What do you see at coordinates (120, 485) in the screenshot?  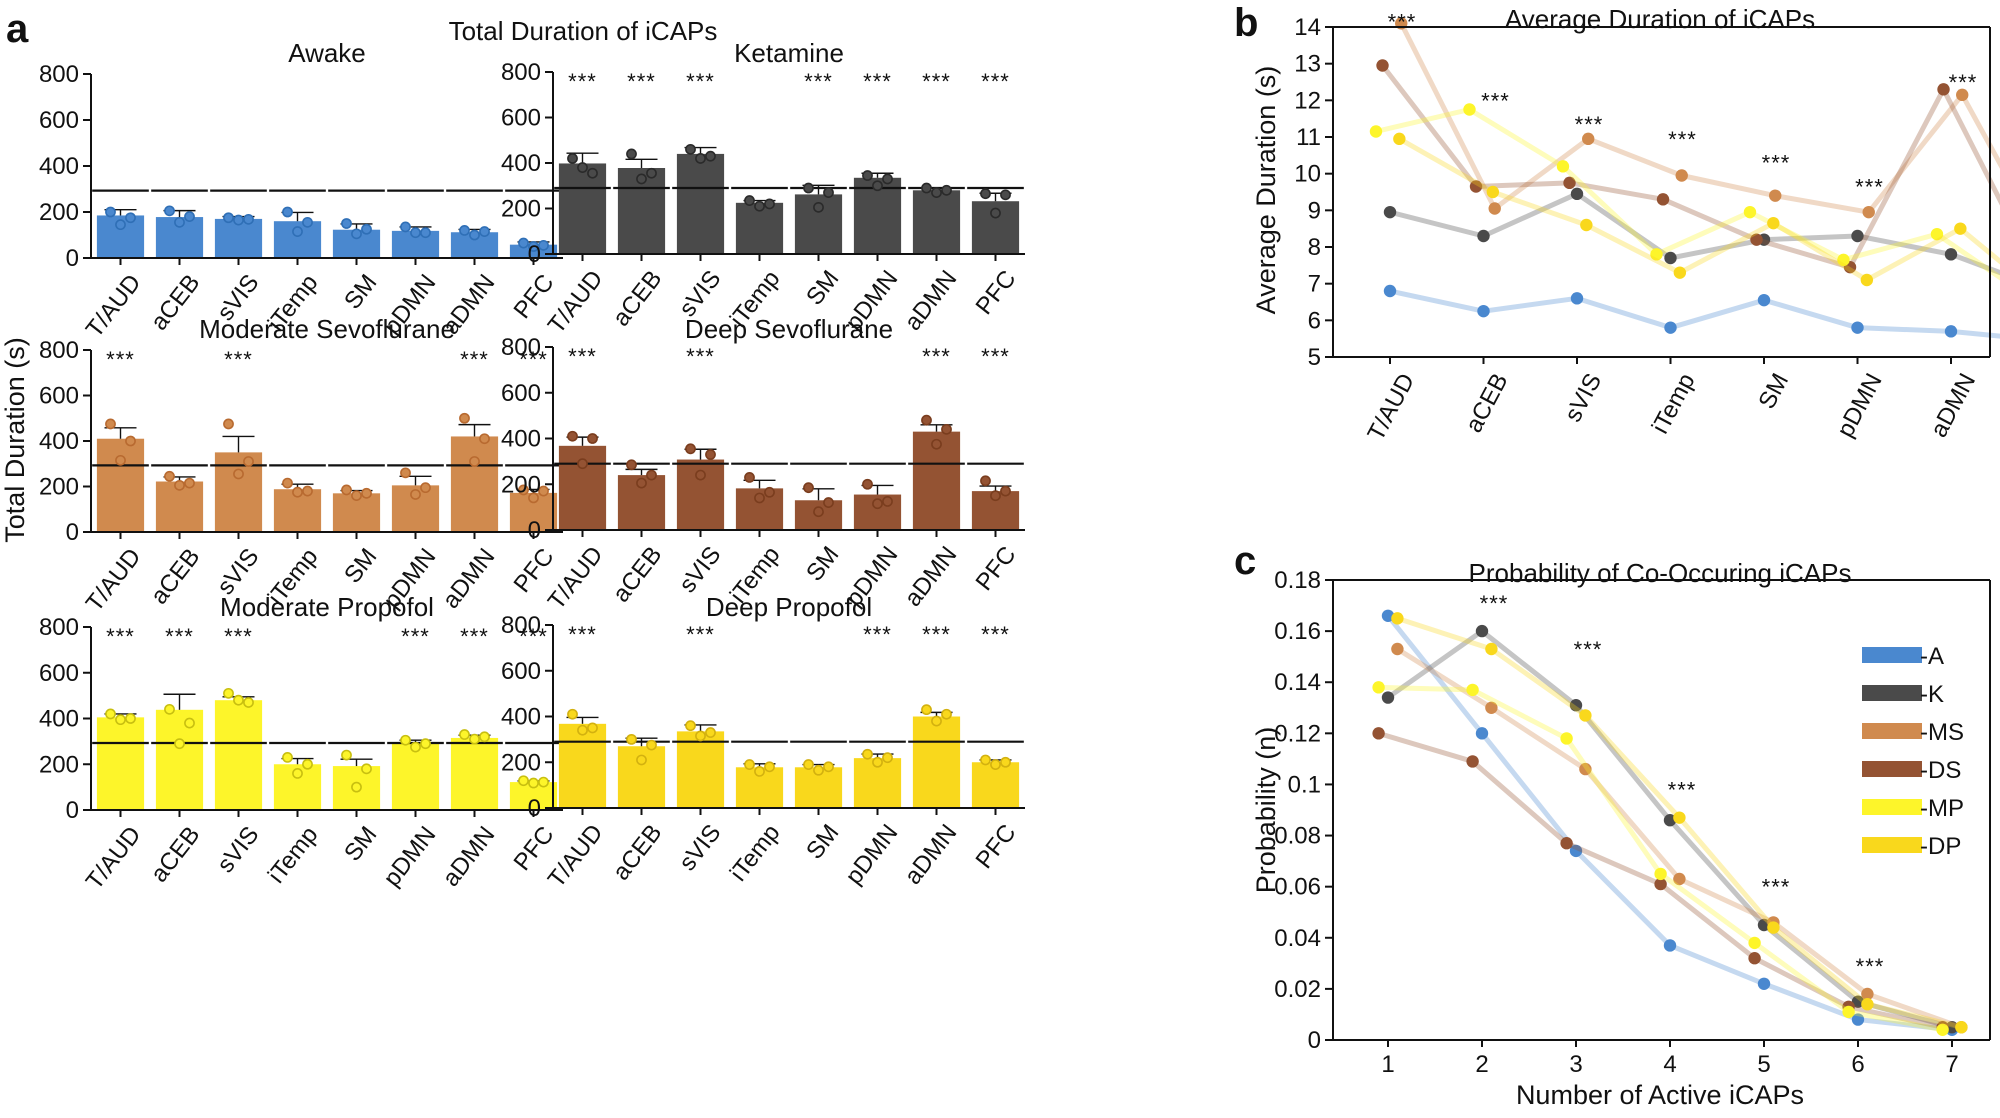 I see `bar-T/AUD` at bounding box center [120, 485].